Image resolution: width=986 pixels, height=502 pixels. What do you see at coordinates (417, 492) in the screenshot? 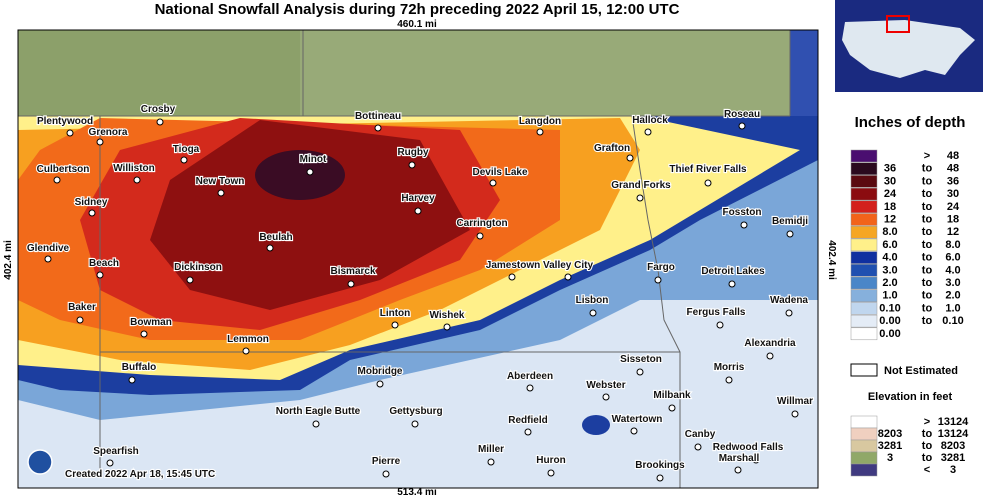
I see `scale-bottom: 513.4 mi` at bounding box center [417, 492].